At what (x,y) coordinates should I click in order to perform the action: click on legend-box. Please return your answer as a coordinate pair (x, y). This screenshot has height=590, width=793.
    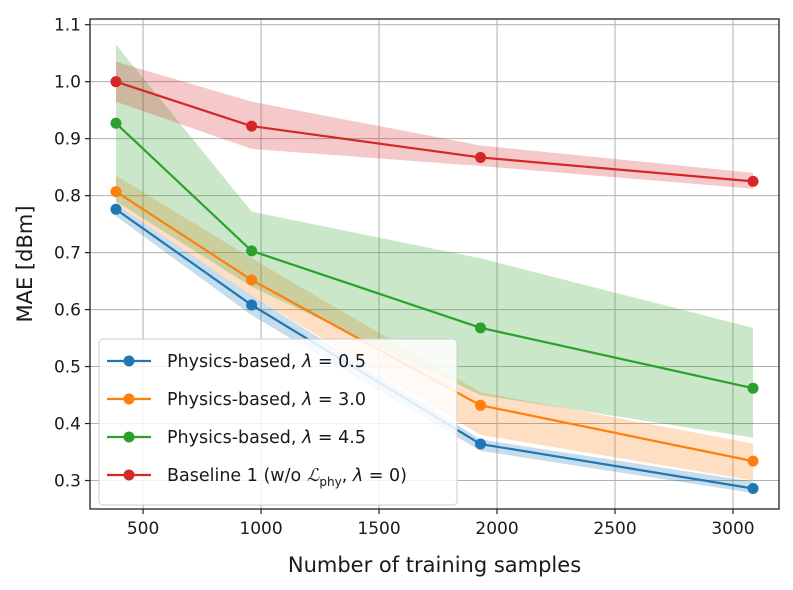
    Looking at the image, I should click on (278, 422).